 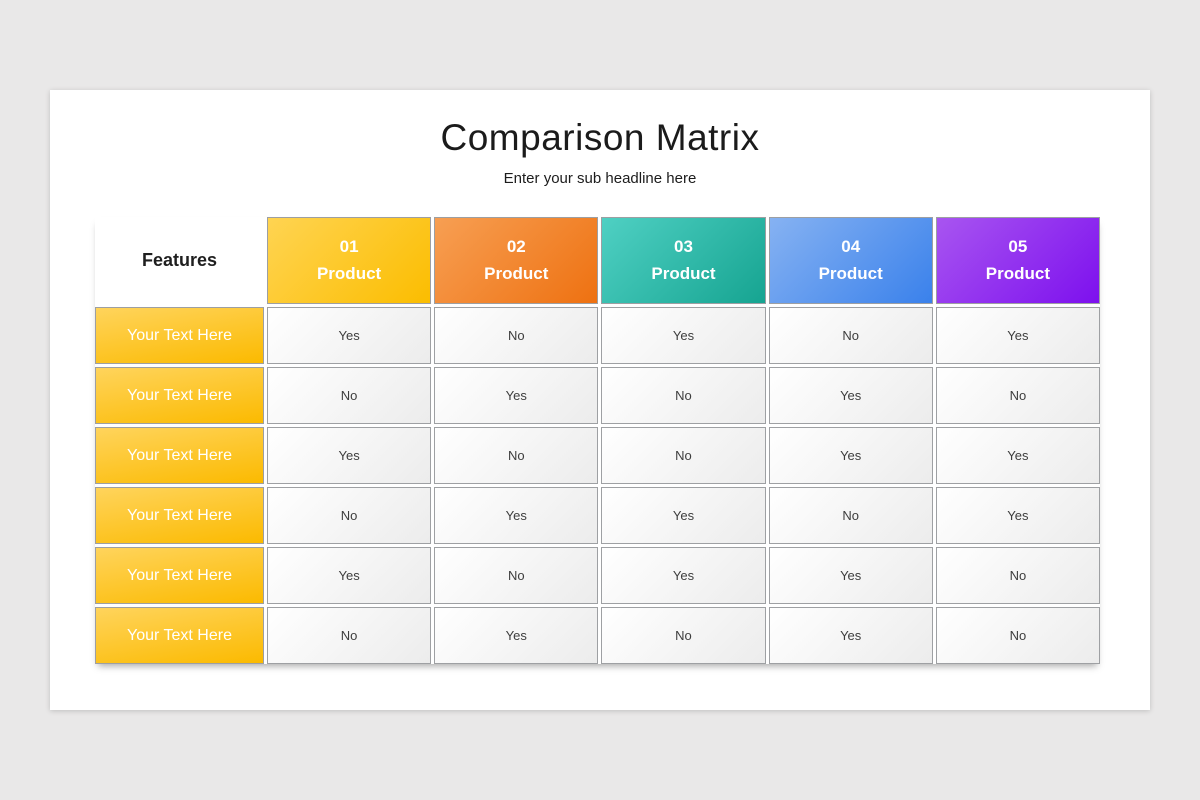 What do you see at coordinates (600, 178) in the screenshot?
I see `page-subtitle: Enter your sub headline here` at bounding box center [600, 178].